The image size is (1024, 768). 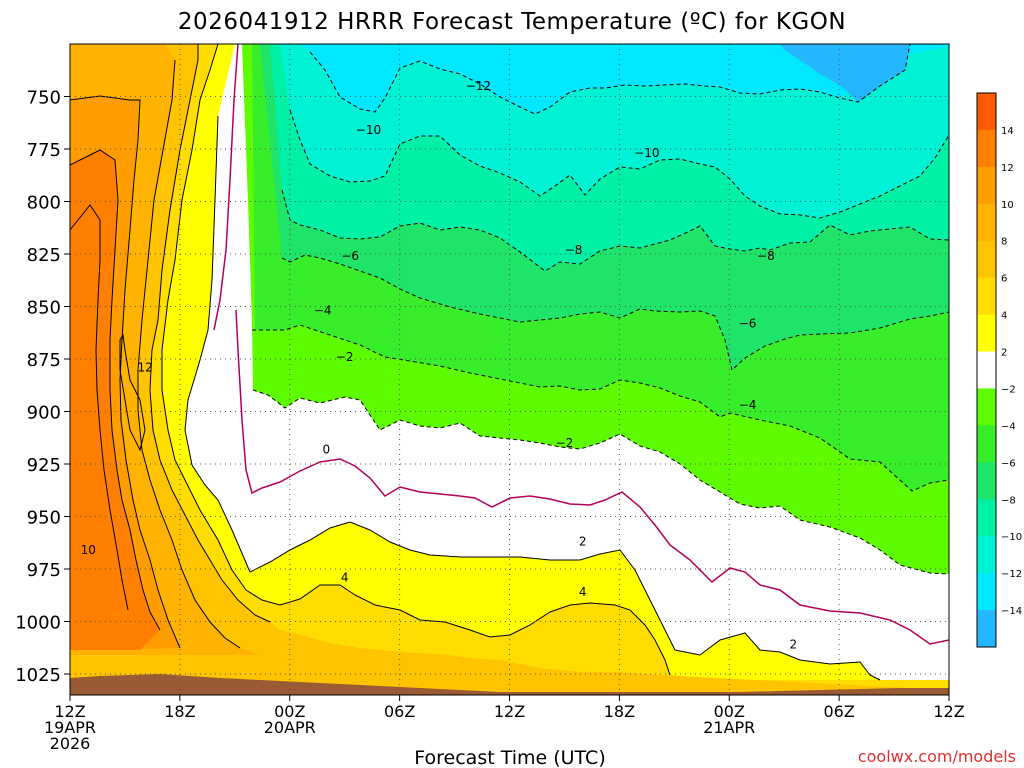 I want to click on x-axis-label: Forecast Time (UTC), so click(x=509, y=757).